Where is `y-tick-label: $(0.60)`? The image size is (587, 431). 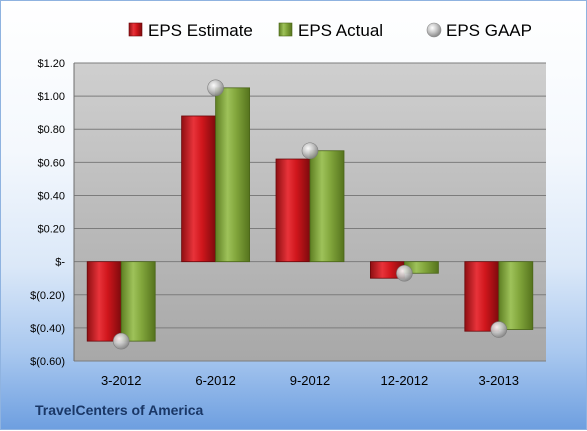 y-tick-label: $(0.60) is located at coordinates (47, 362).